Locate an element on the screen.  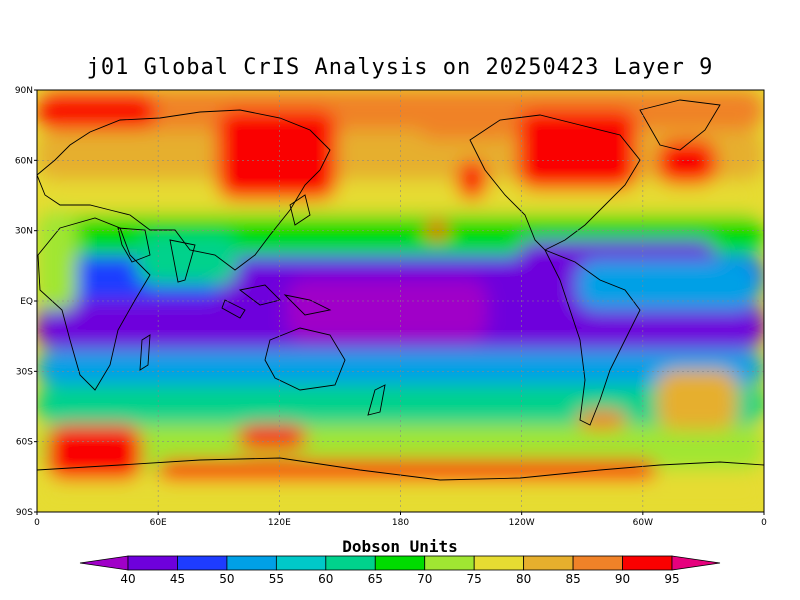
colorbar-tick-label: 55 is located at coordinates (276, 579).